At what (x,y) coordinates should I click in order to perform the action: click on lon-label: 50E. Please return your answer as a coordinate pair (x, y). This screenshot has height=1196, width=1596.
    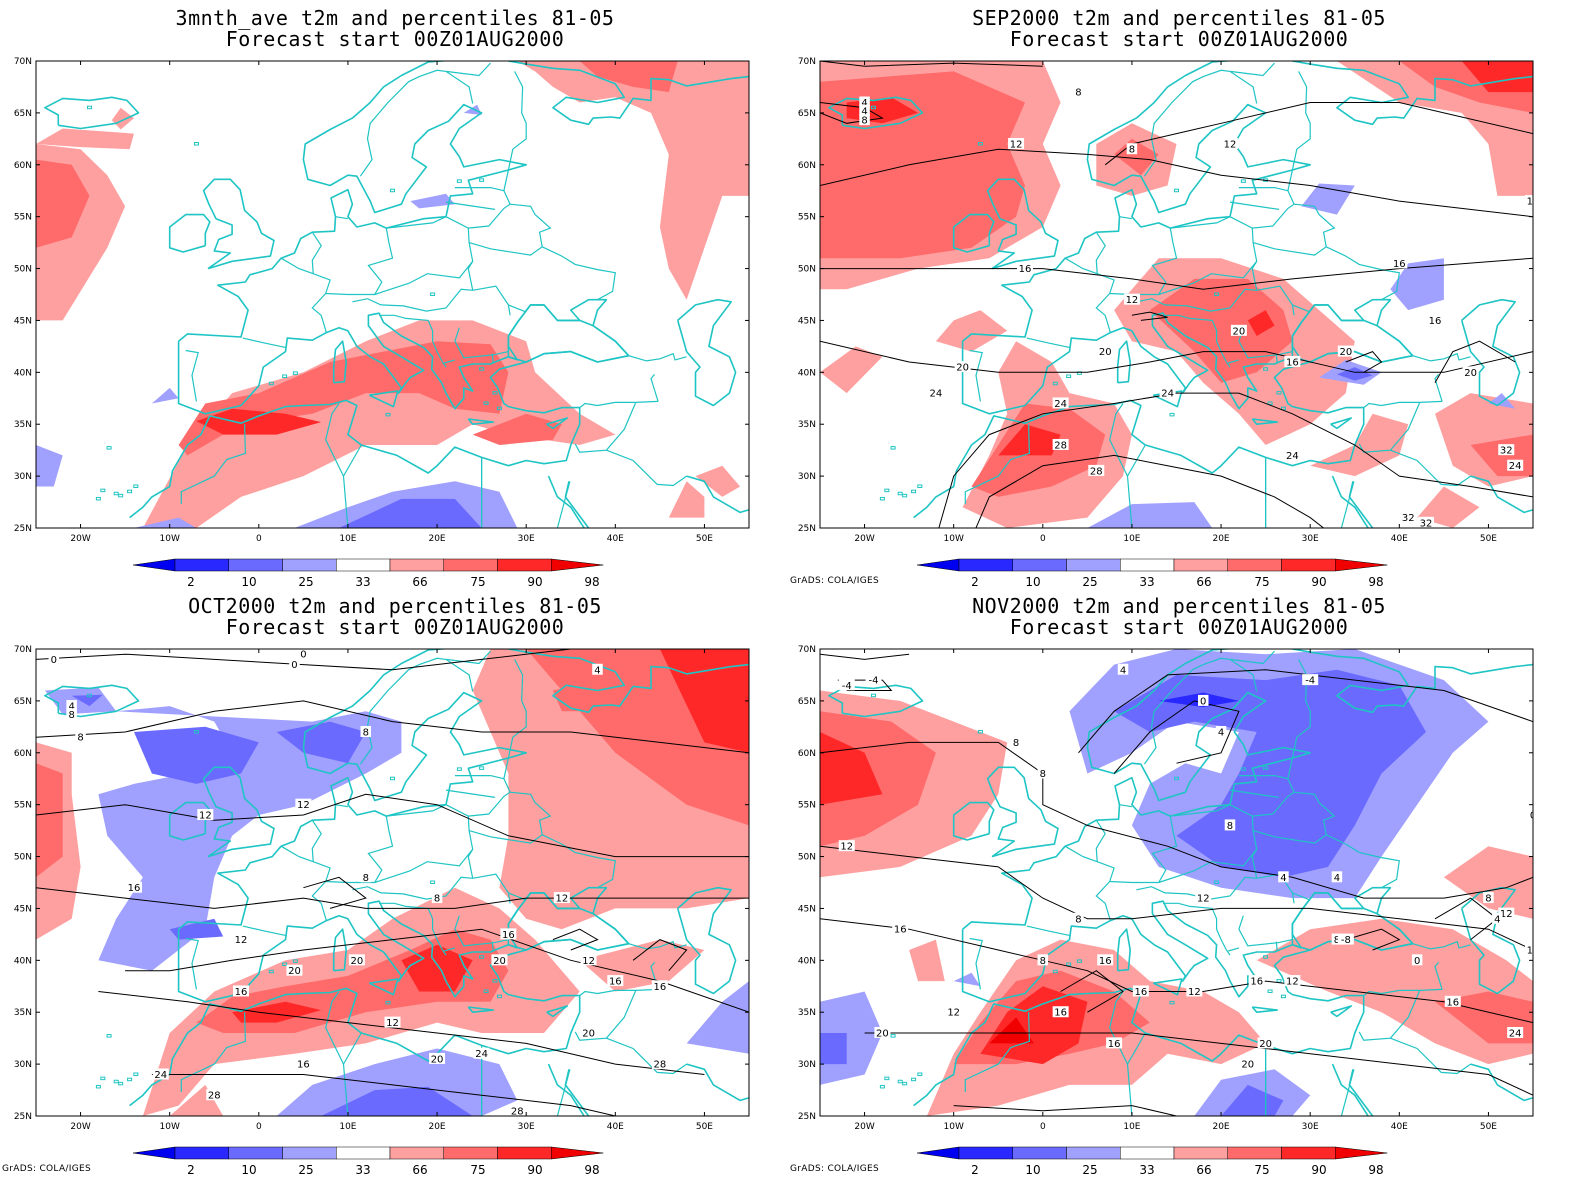
    Looking at the image, I should click on (704, 1127).